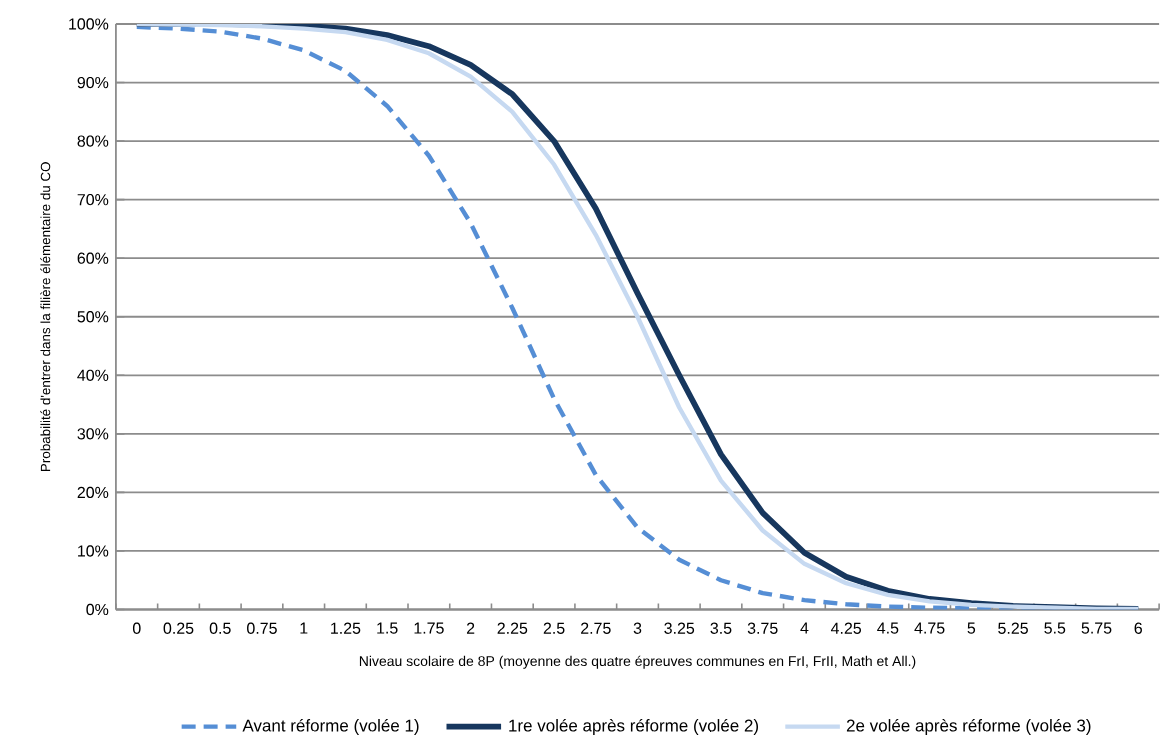 This screenshot has height=742, width=1160. I want to click on x-tick-label: 5.75, so click(1096, 628).